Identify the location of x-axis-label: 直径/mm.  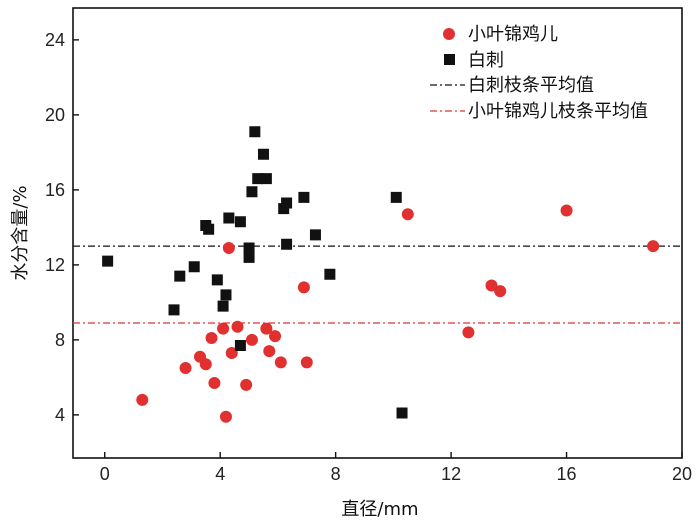
(379, 509).